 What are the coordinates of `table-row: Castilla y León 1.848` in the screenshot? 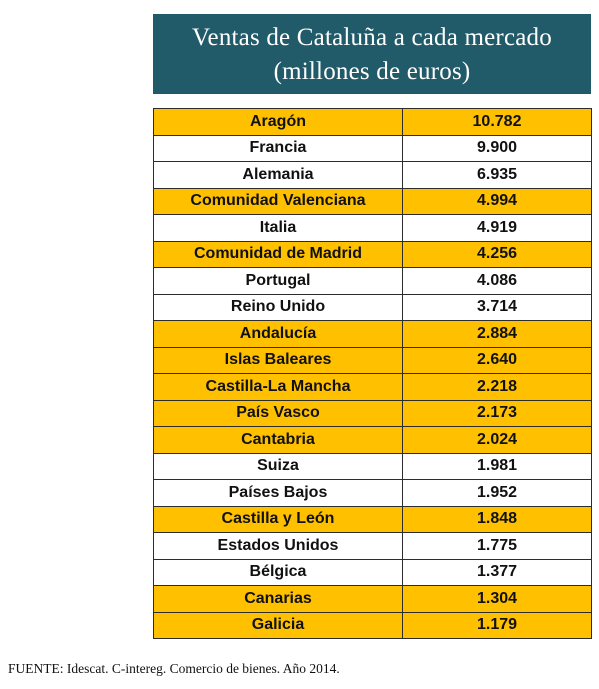 It's located at (372, 519).